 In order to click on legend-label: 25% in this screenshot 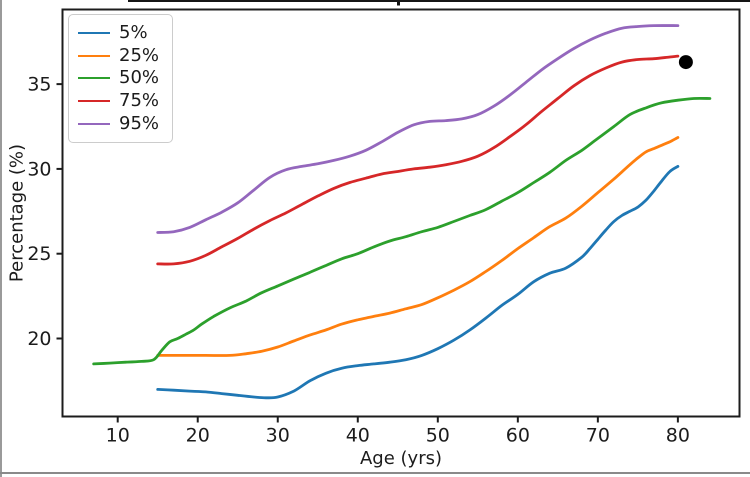, I will do `click(139, 55)`.